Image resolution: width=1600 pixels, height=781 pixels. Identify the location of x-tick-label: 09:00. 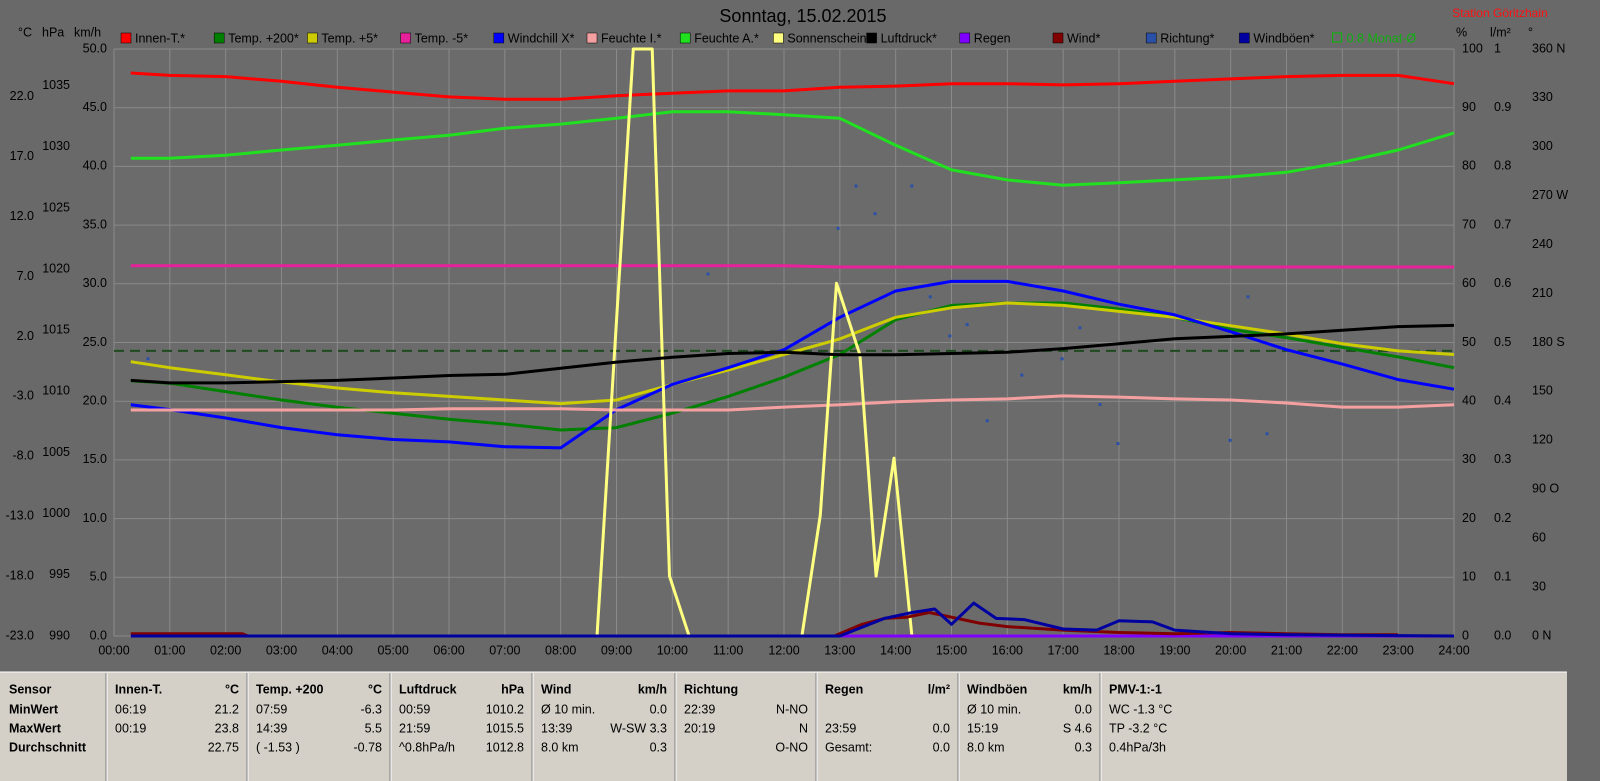
(616, 650).